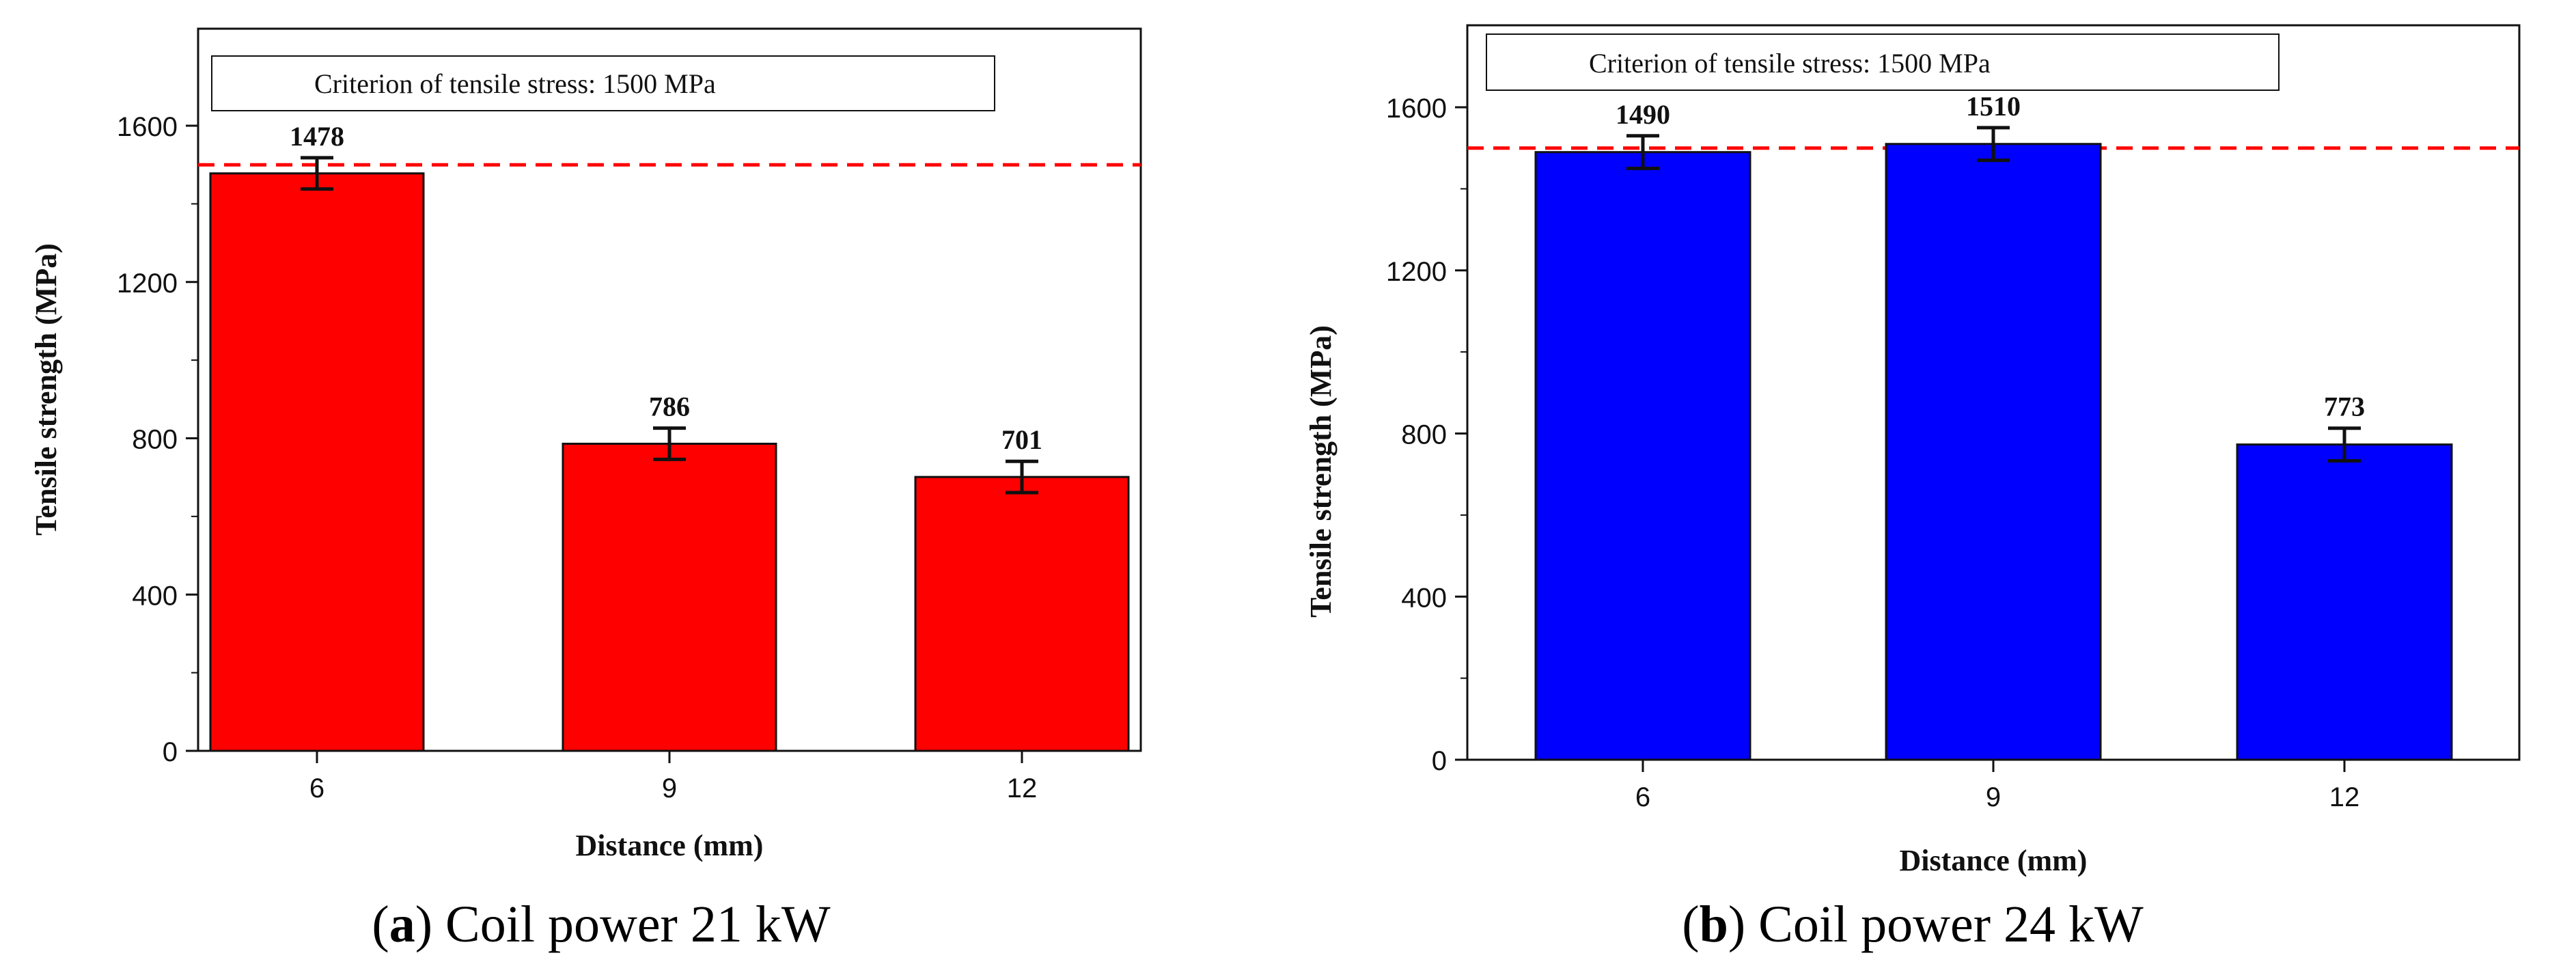 This screenshot has width=2576, height=977. What do you see at coordinates (1994, 106) in the screenshot?
I see `data-label: 1510` at bounding box center [1994, 106].